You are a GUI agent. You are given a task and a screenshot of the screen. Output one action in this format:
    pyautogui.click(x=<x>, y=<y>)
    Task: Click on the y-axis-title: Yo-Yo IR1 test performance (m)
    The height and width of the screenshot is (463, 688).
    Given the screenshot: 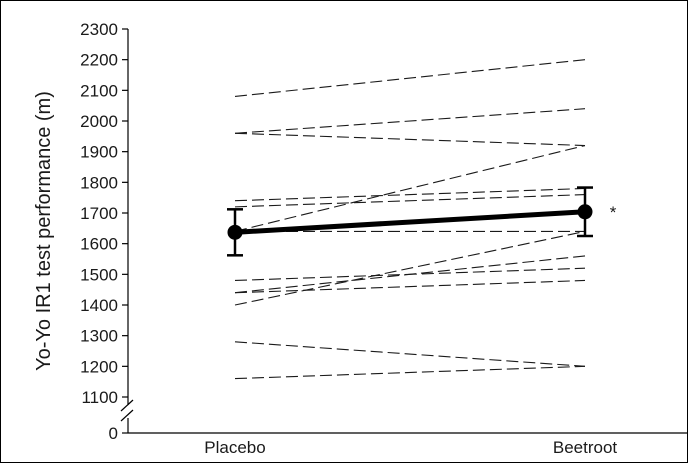 What is the action you would take?
    pyautogui.click(x=44, y=231)
    